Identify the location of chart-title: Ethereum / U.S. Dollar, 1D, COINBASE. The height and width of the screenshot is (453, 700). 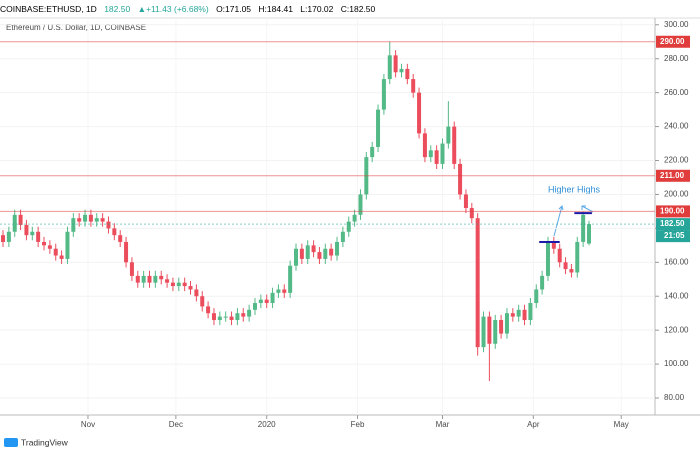
(76, 27).